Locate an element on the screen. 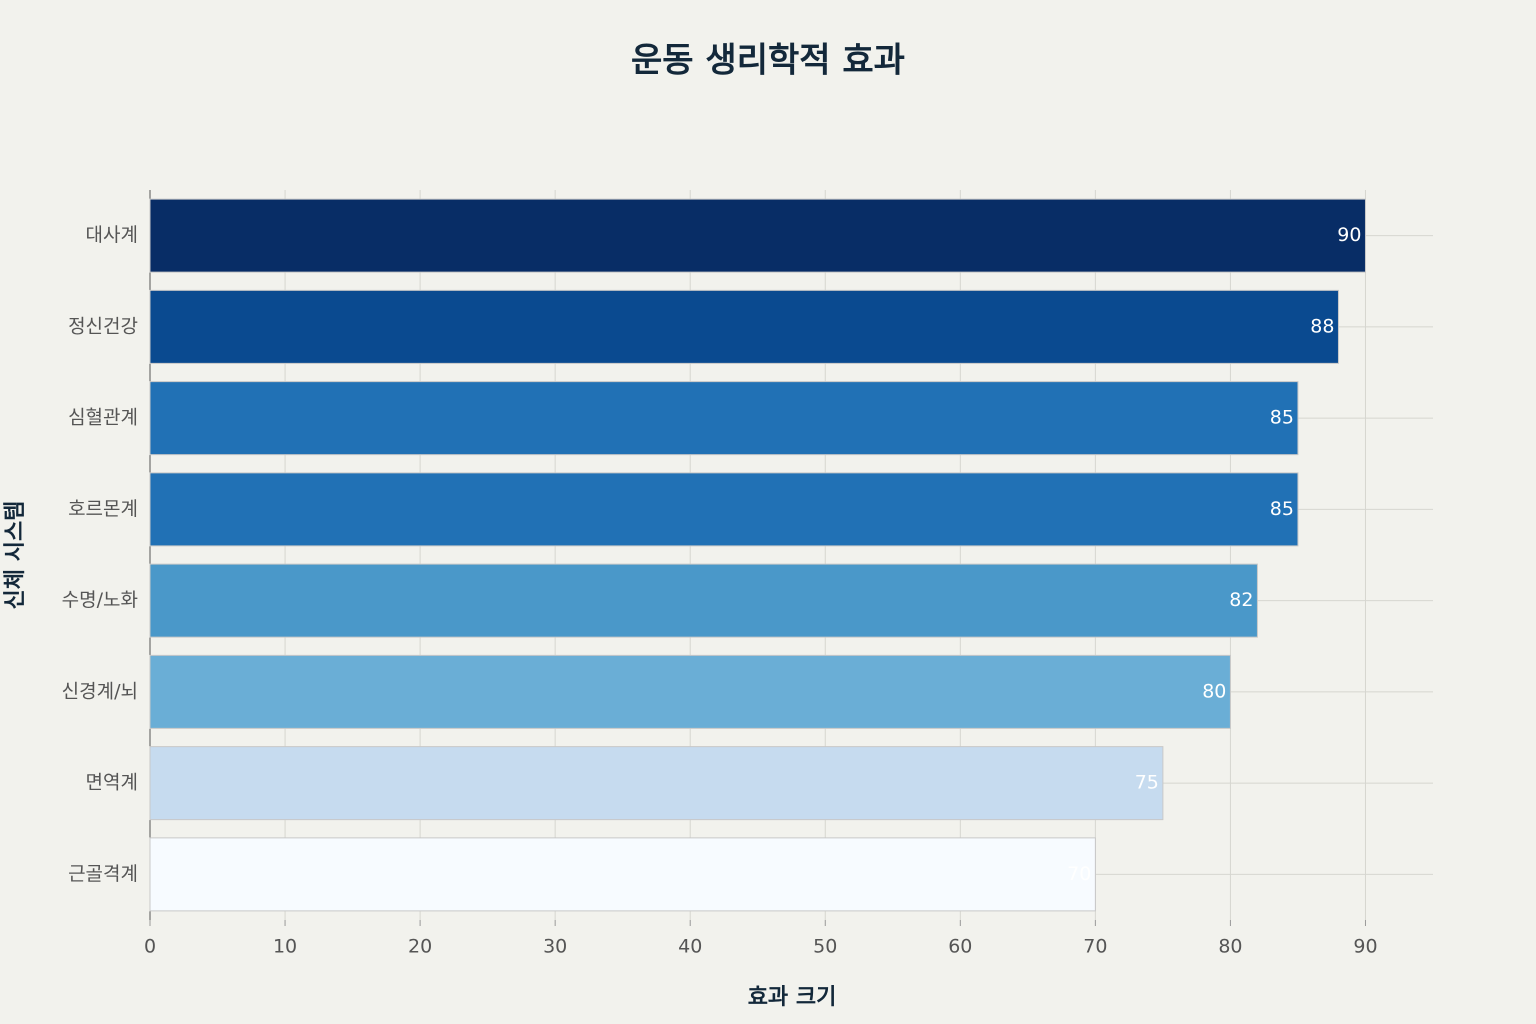  x-tick-label: 0 is located at coordinates (150, 947).